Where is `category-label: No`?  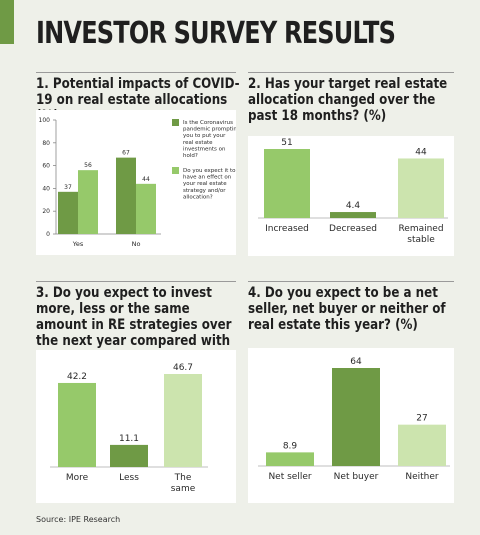
category-label: No is located at coordinates (136, 244).